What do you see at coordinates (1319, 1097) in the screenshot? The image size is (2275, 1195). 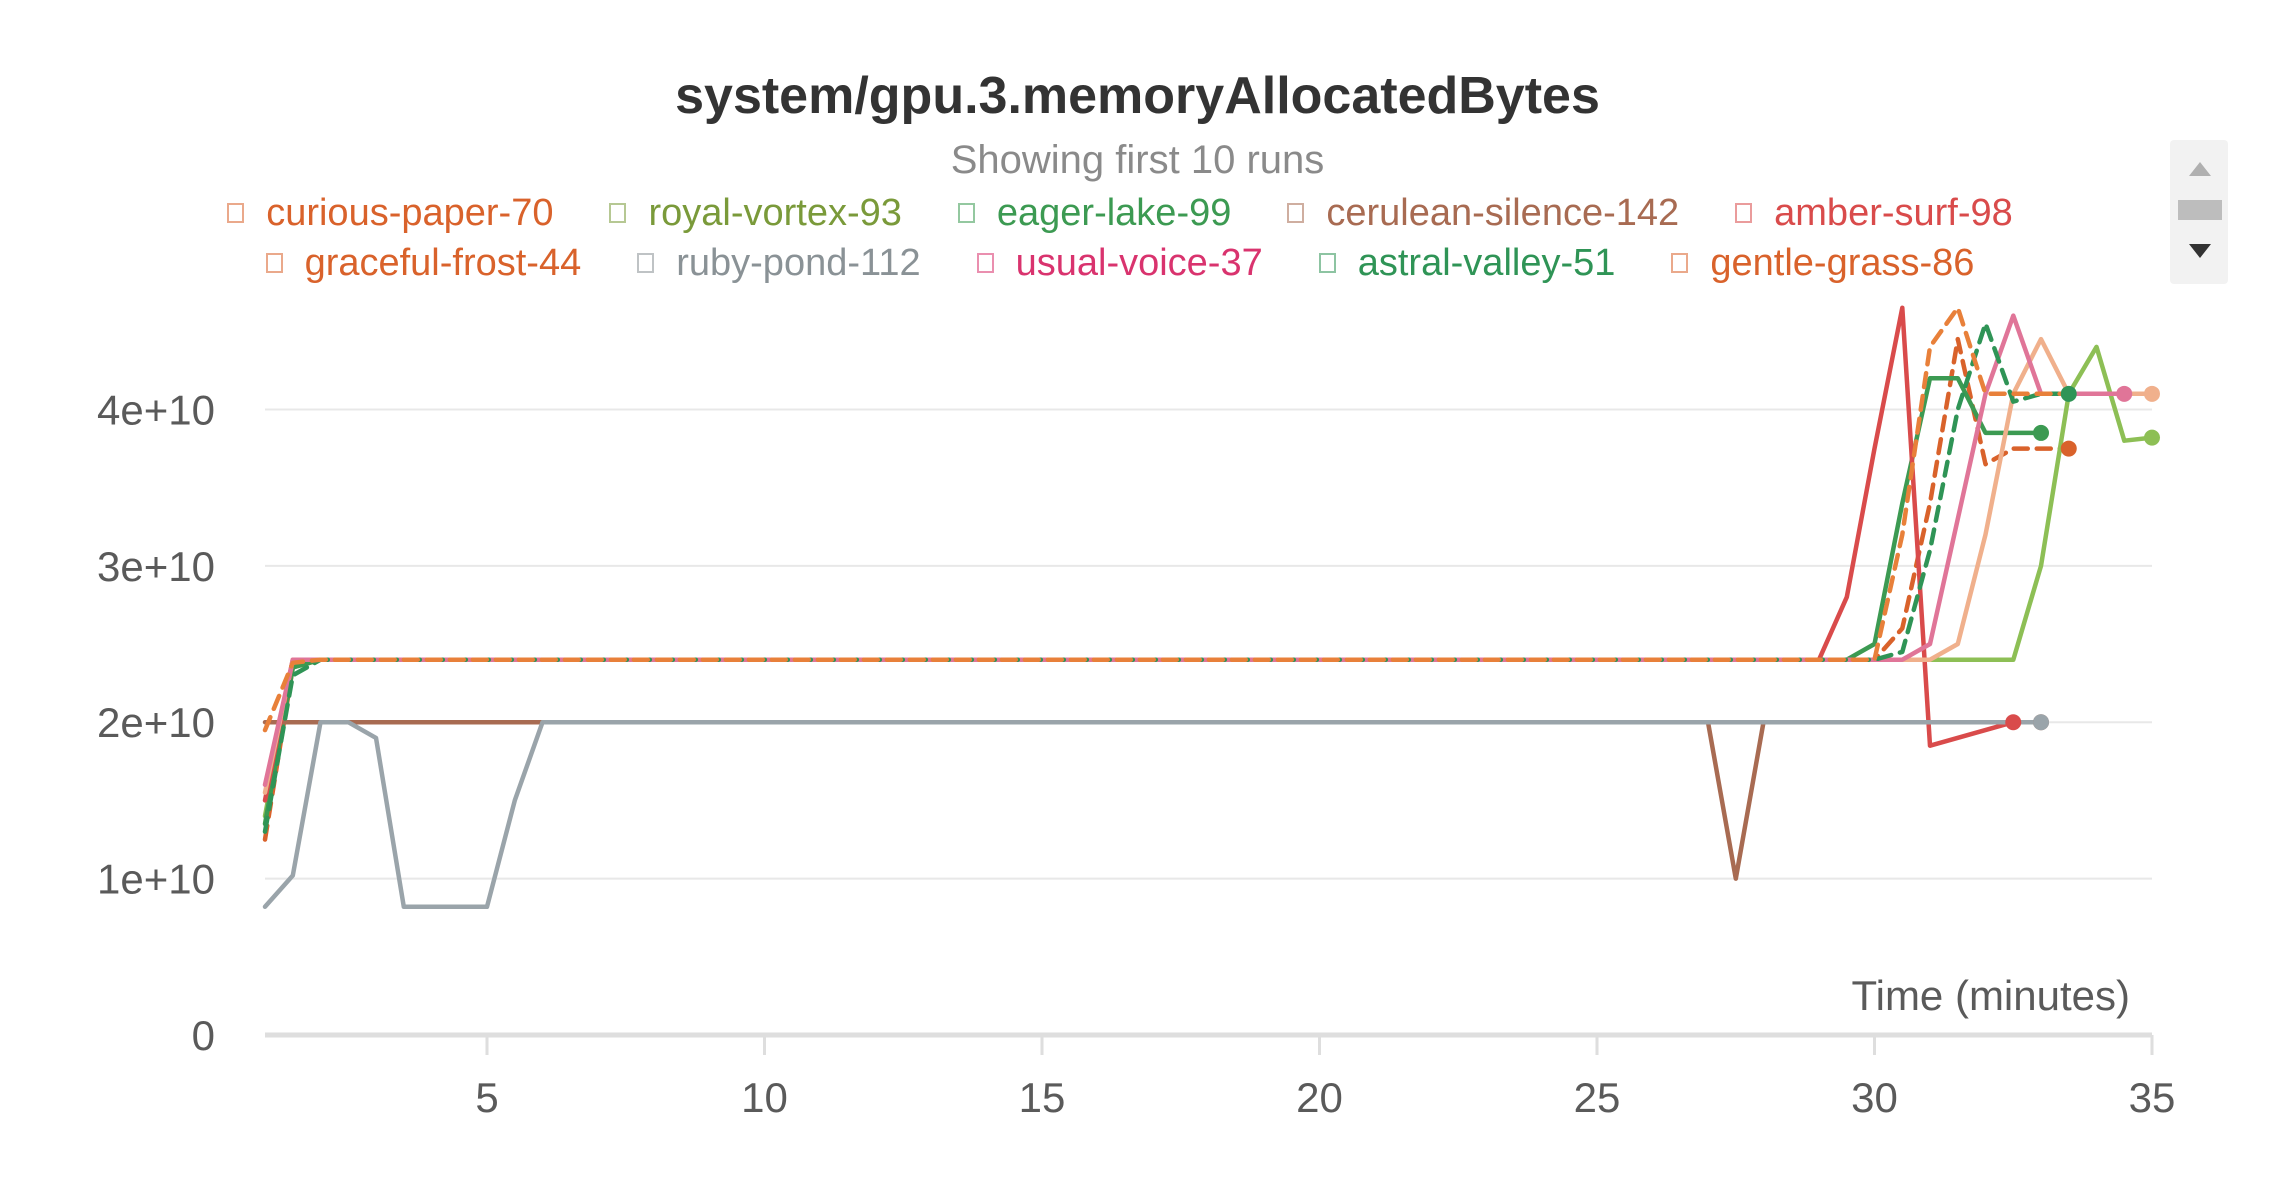 I see `x-tick-label: 20` at bounding box center [1319, 1097].